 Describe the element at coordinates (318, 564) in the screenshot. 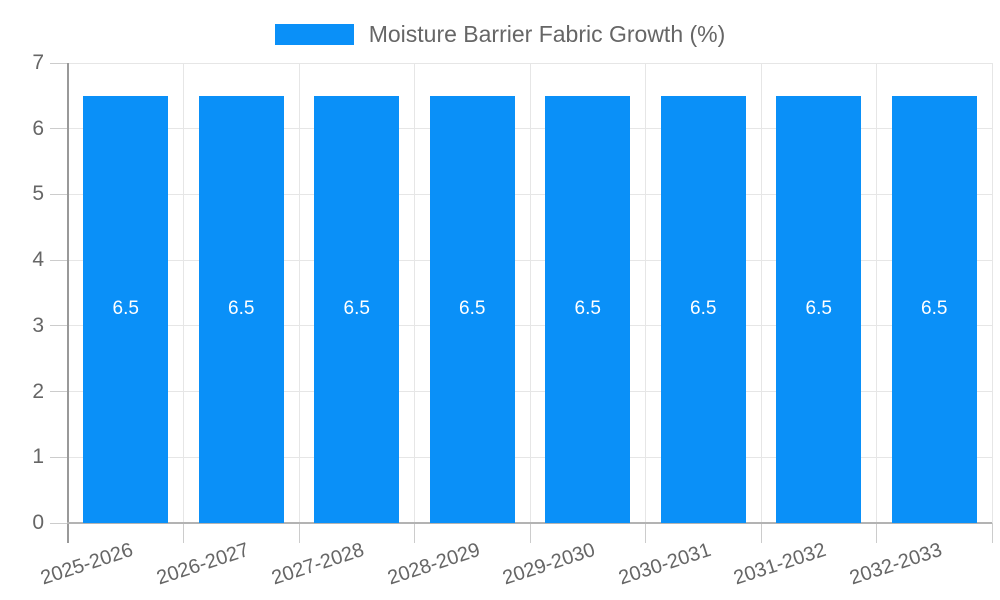

I see `x-axis-label: 2027-2028` at that location.